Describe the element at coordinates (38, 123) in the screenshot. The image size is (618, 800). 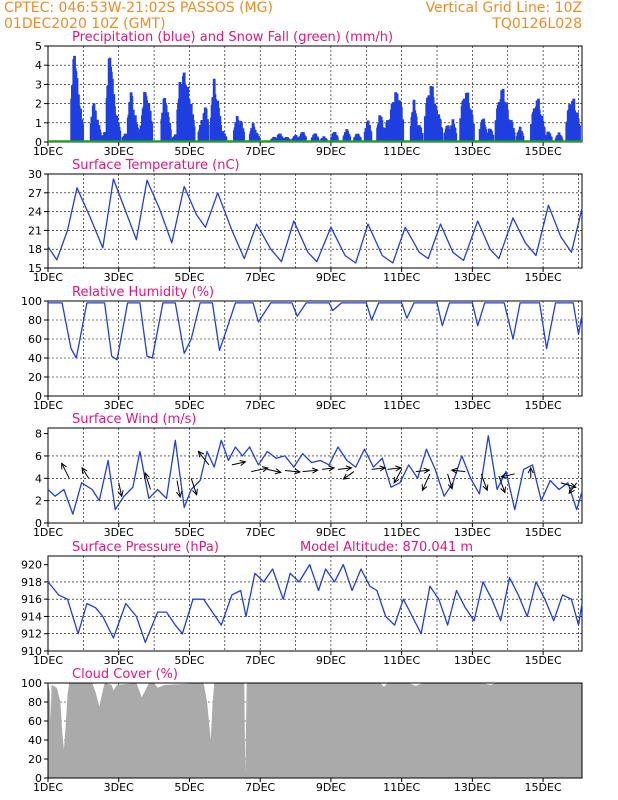
I see `y-tick-label: 1` at that location.